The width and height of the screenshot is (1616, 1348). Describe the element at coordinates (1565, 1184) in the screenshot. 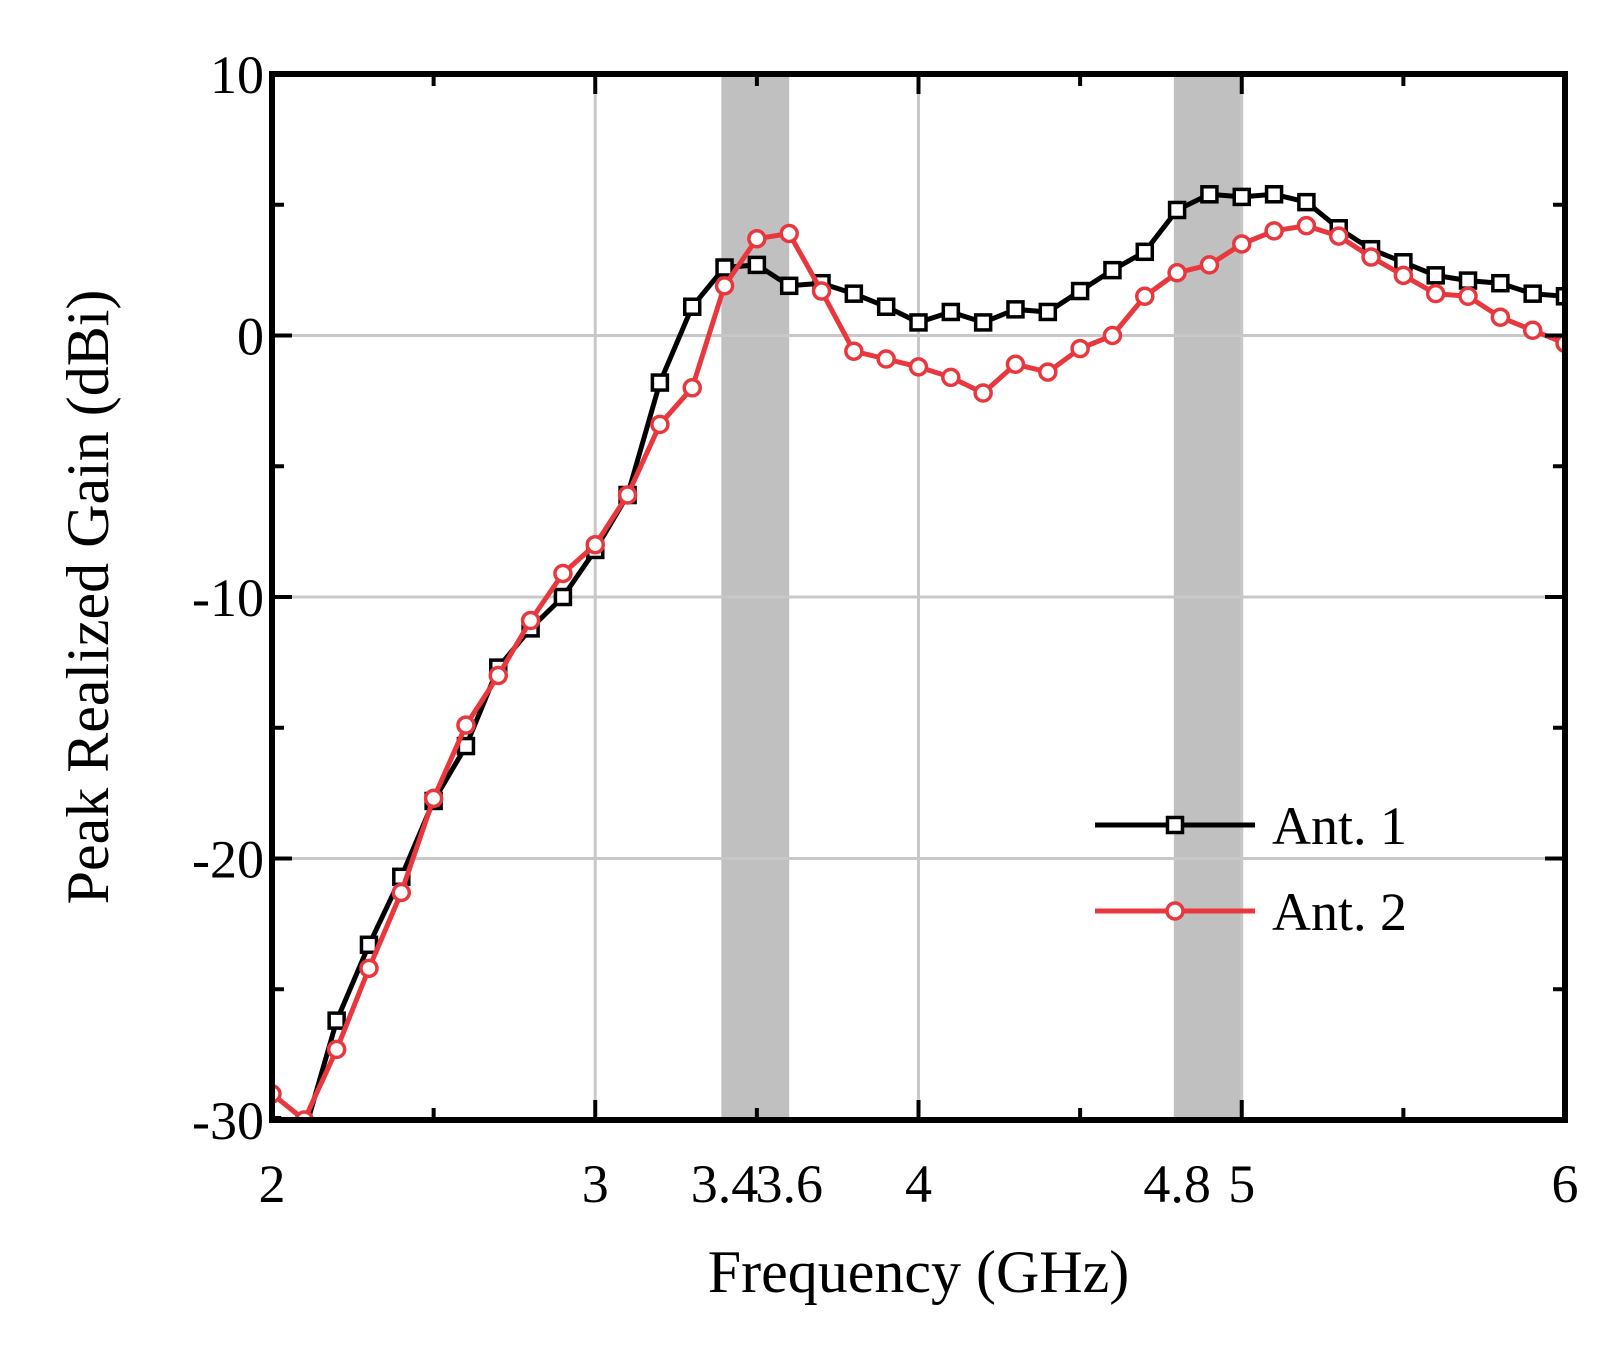

I see `x-tick-label: 6` at that location.